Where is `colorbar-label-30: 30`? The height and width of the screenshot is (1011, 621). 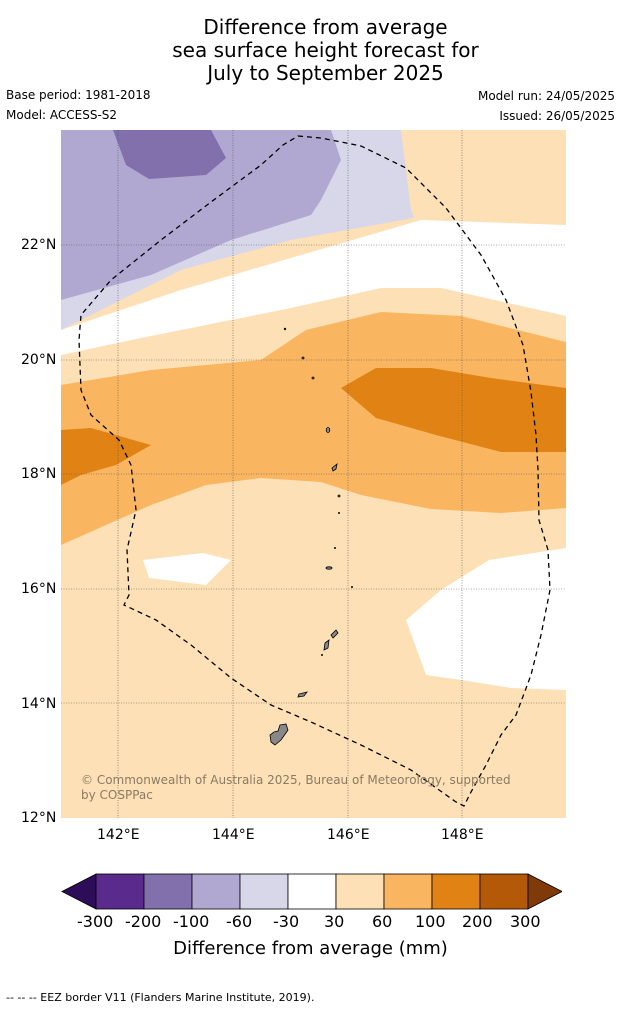 colorbar-label-30: 30 is located at coordinates (334, 921).